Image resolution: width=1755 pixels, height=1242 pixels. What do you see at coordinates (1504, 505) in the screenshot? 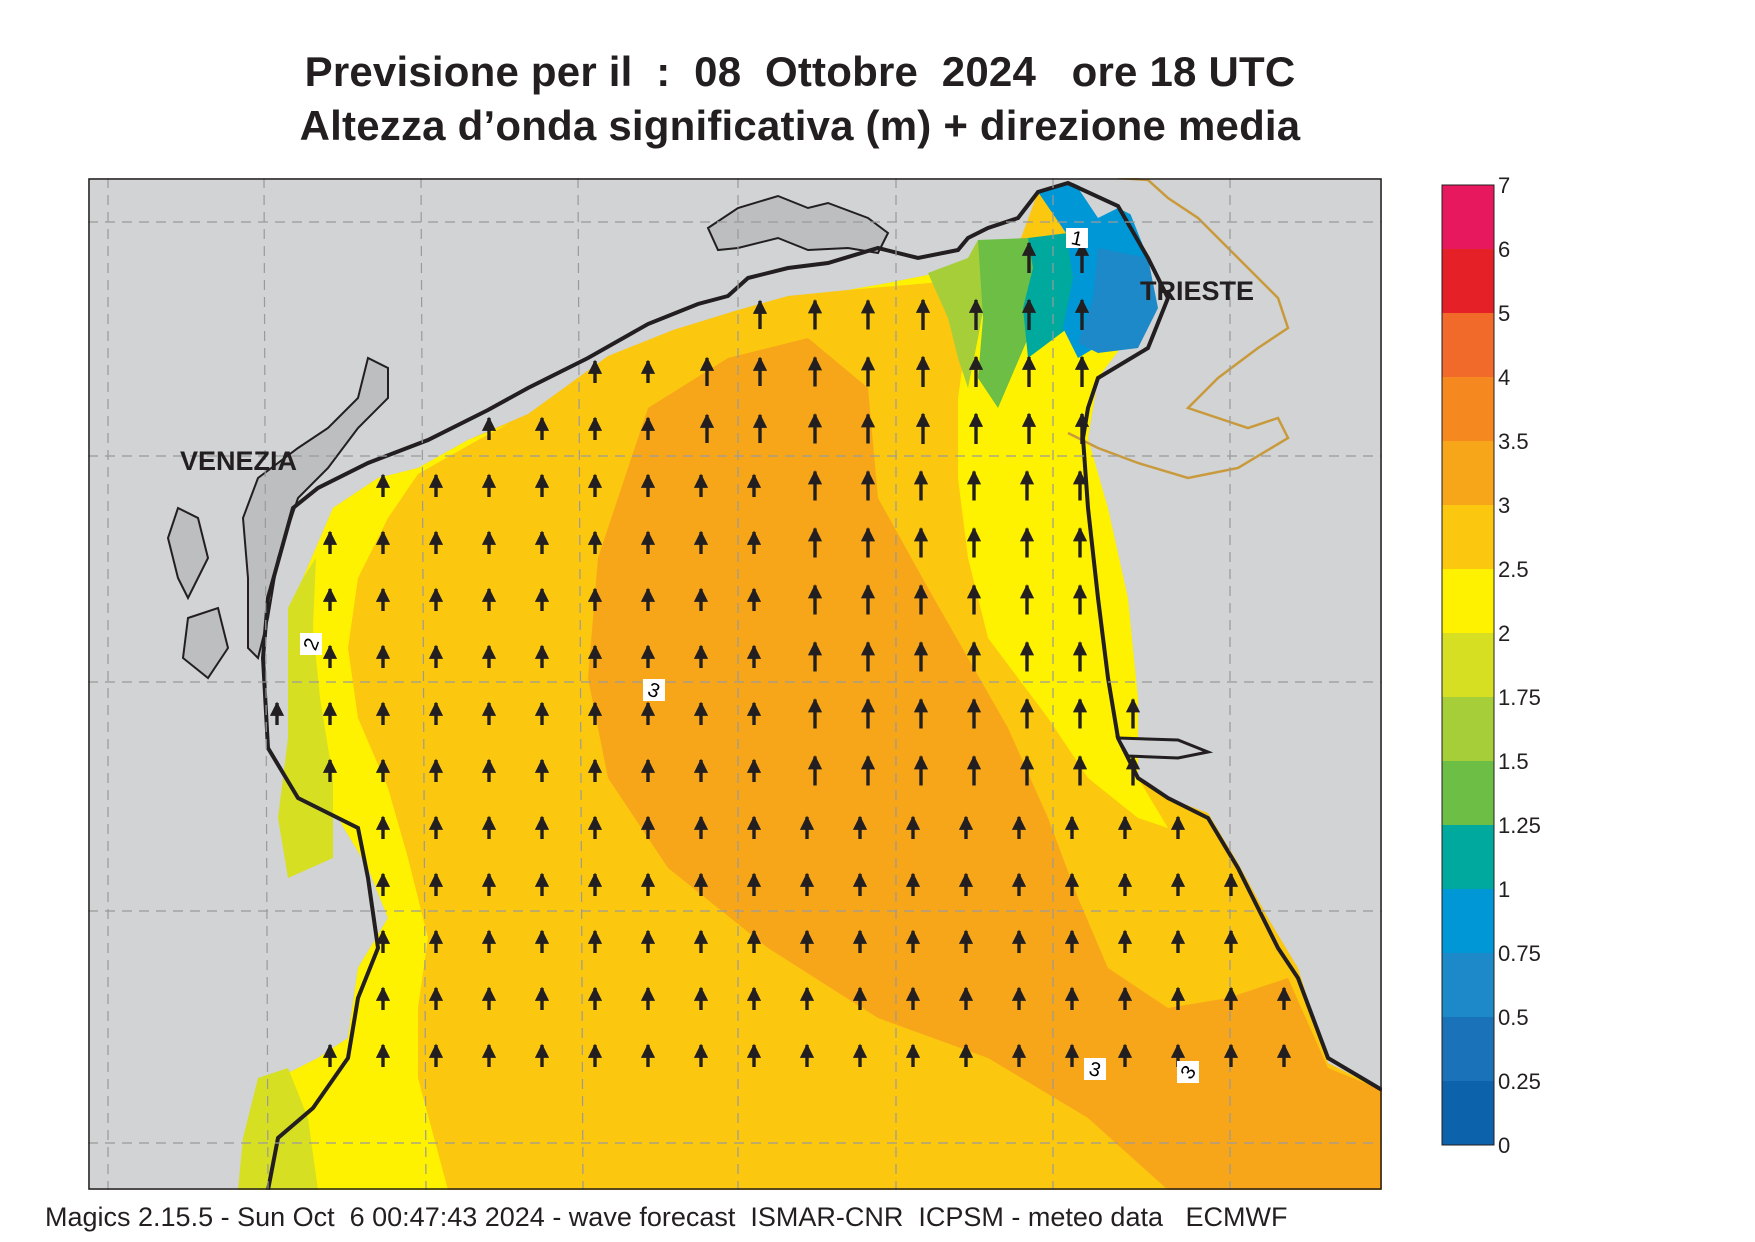
I see `legend-tick-label: 3` at bounding box center [1504, 505].